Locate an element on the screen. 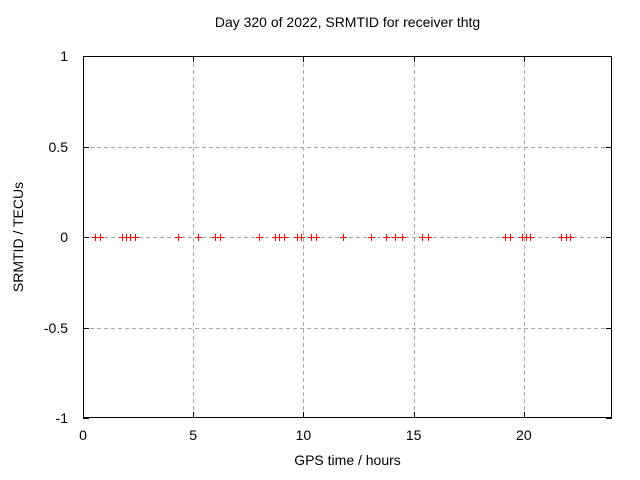 The width and height of the screenshot is (640, 480). y-tick-label: -1 is located at coordinates (61, 418).